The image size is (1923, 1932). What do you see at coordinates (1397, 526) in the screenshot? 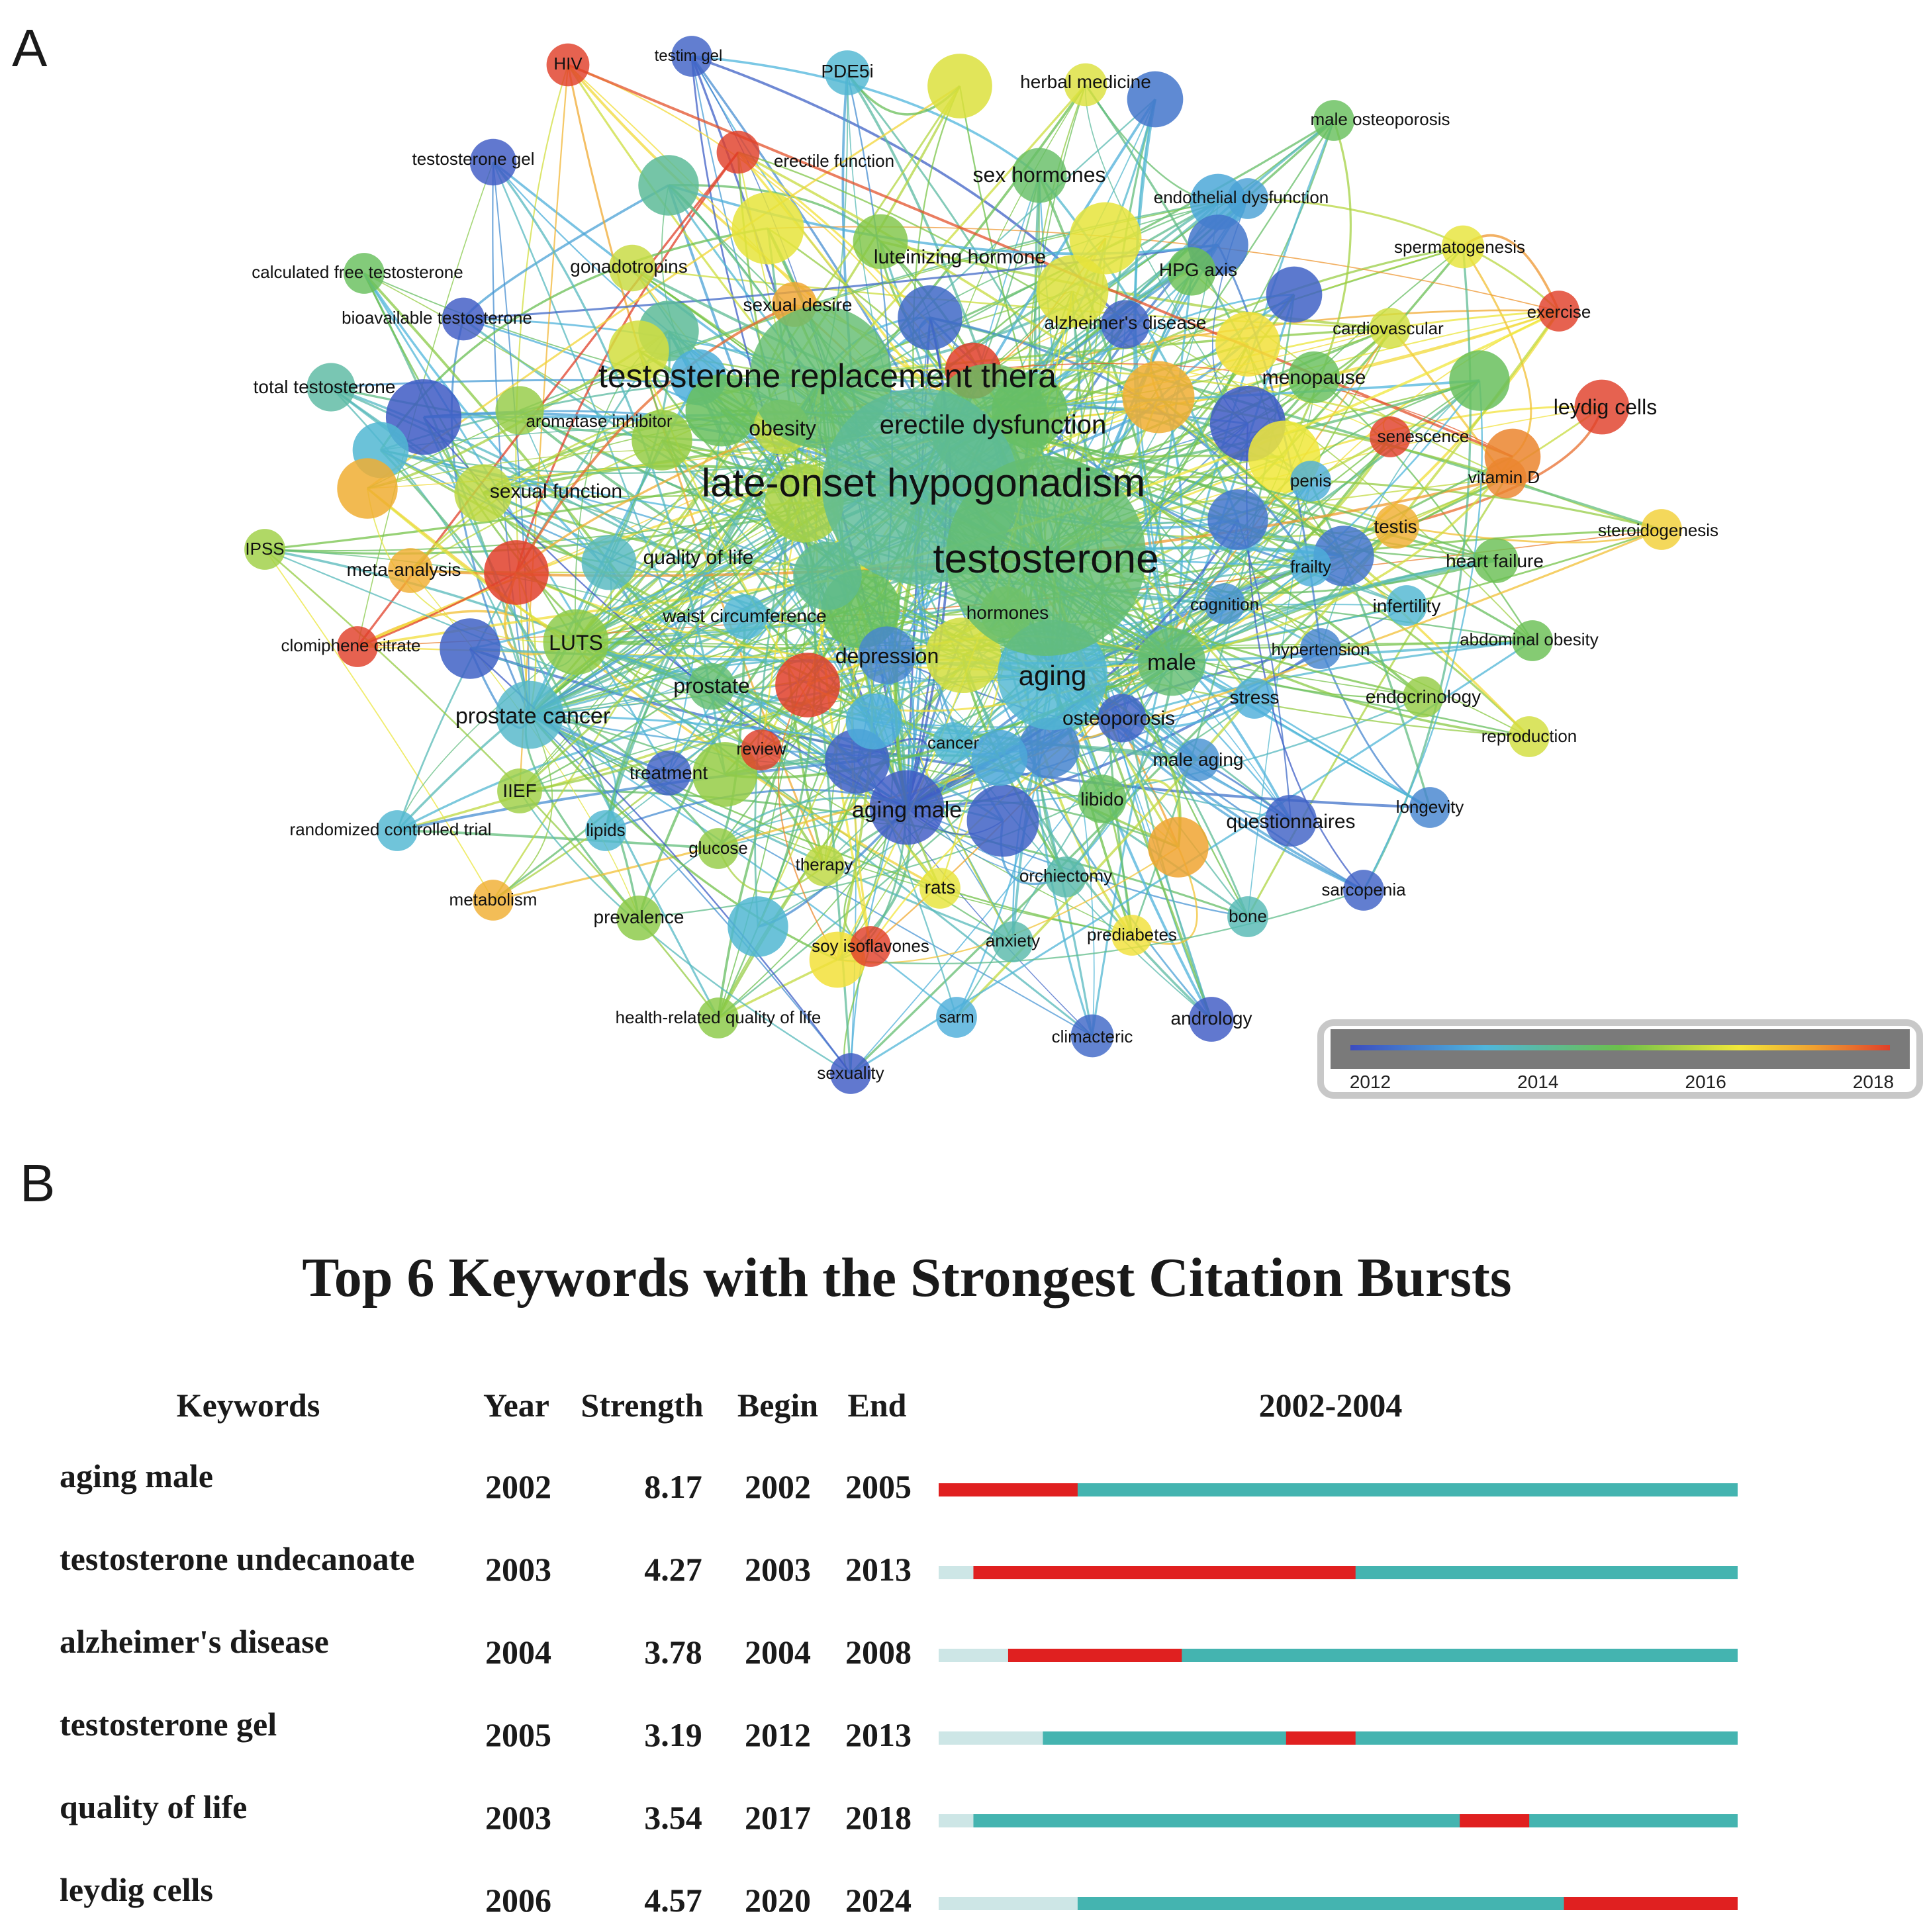
I see `node-testis` at bounding box center [1397, 526].